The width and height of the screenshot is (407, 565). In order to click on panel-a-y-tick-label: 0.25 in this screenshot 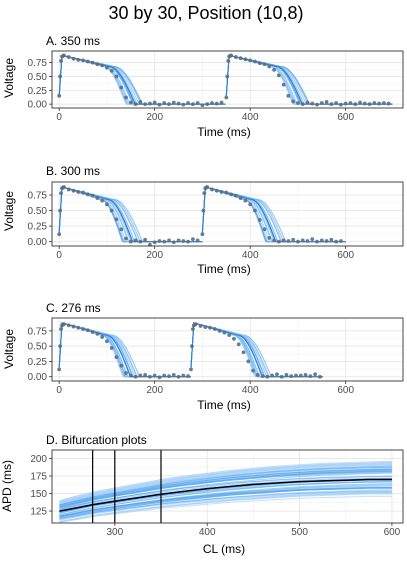, I will do `click(38, 91)`.